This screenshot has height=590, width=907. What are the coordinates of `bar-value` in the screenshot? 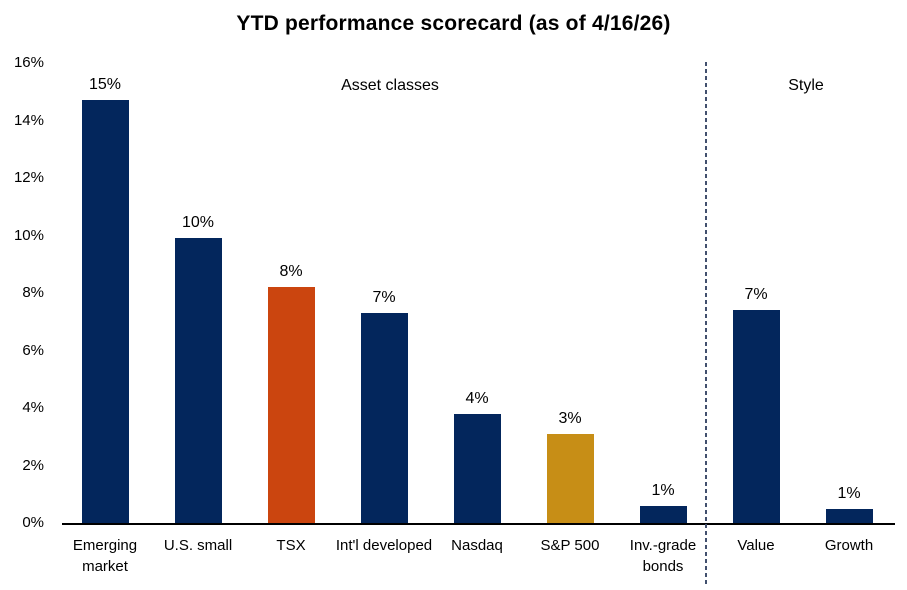 It's located at (756, 416).